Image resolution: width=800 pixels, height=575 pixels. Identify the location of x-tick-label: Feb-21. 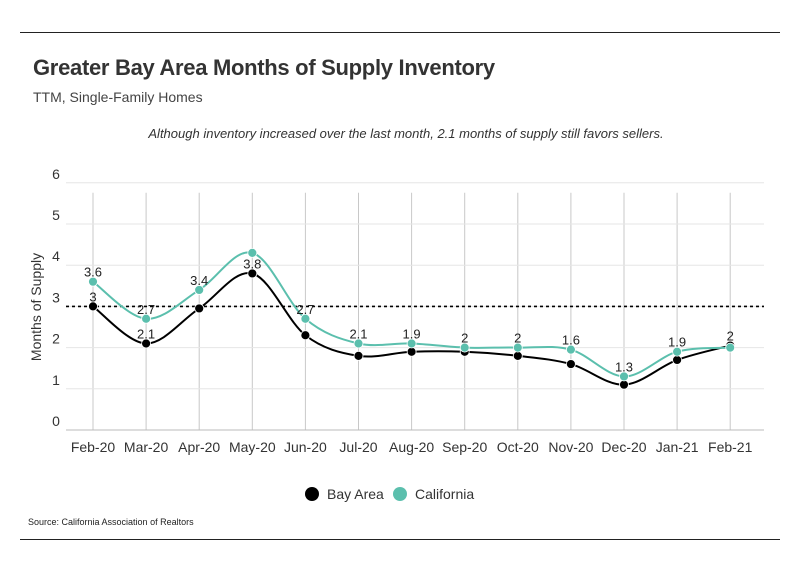
(730, 447).